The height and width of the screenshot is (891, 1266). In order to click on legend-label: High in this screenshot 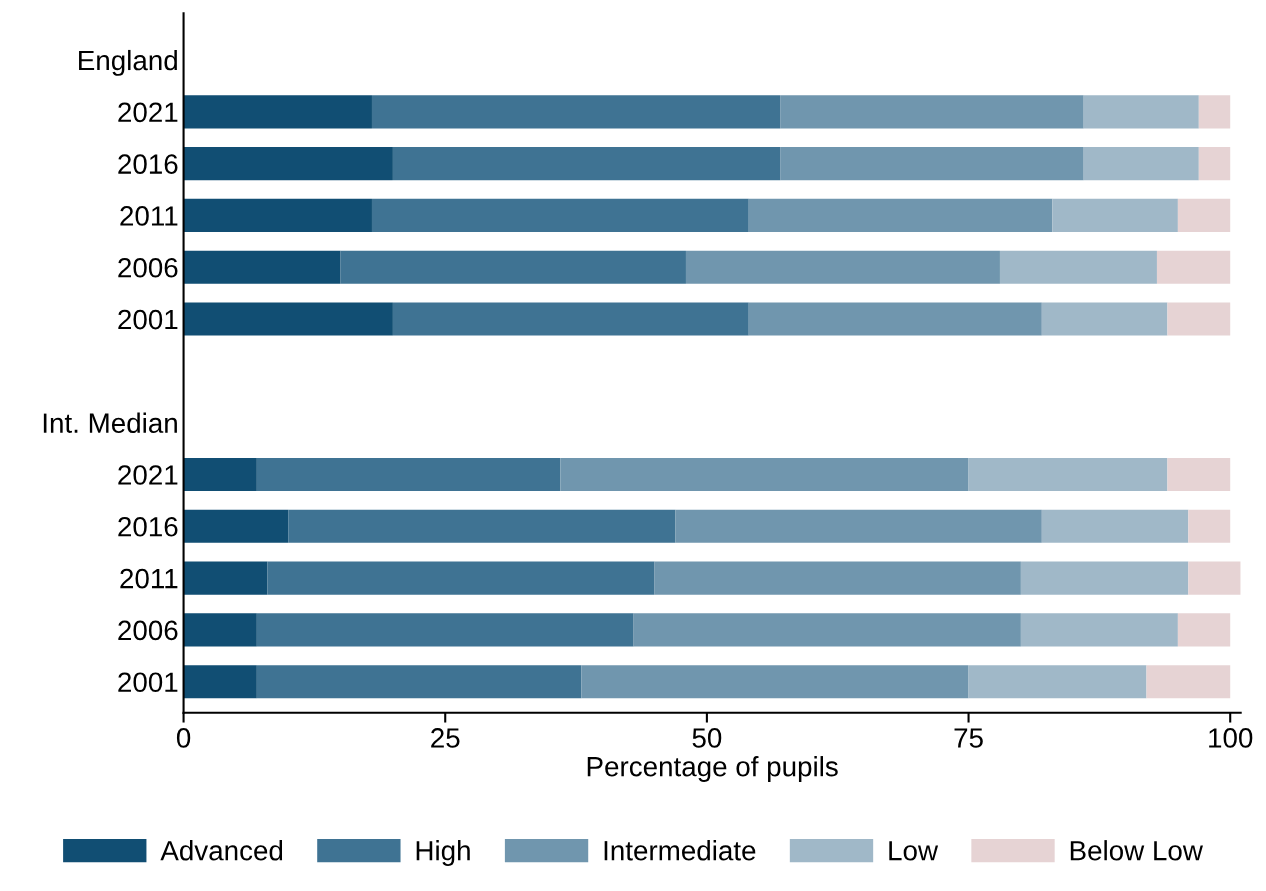, I will do `click(443, 853)`.